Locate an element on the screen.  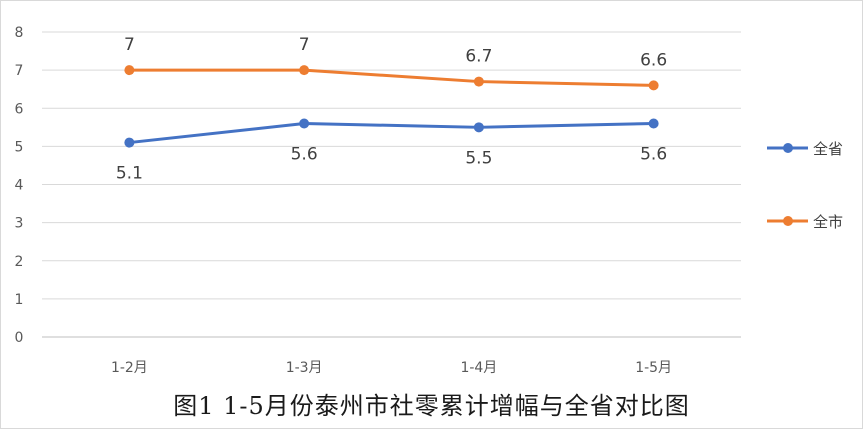
y-tick-label: 3 is located at coordinates (19, 224).